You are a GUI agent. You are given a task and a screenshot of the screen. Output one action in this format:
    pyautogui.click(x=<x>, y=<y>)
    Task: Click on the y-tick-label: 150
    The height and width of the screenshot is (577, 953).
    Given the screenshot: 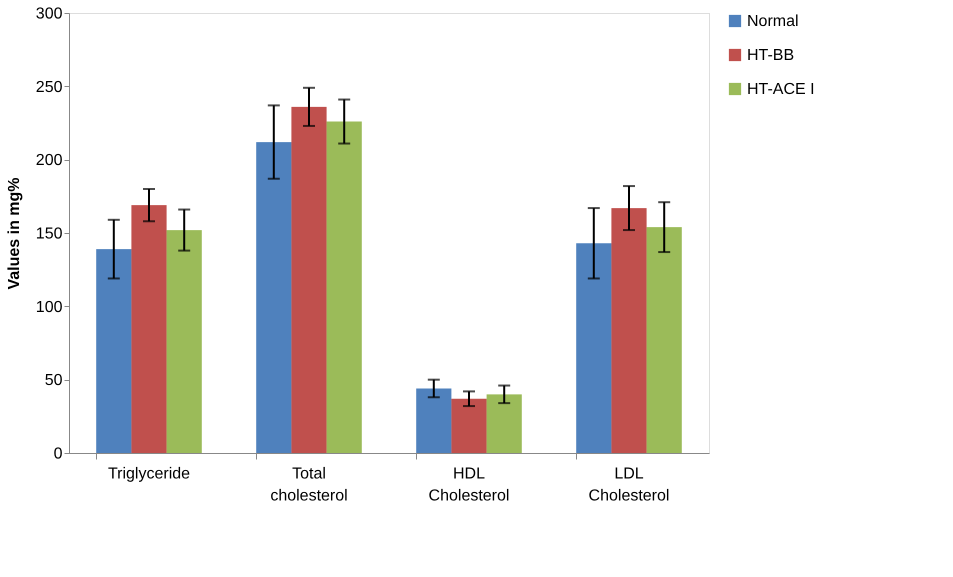 What is the action you would take?
    pyautogui.click(x=49, y=234)
    